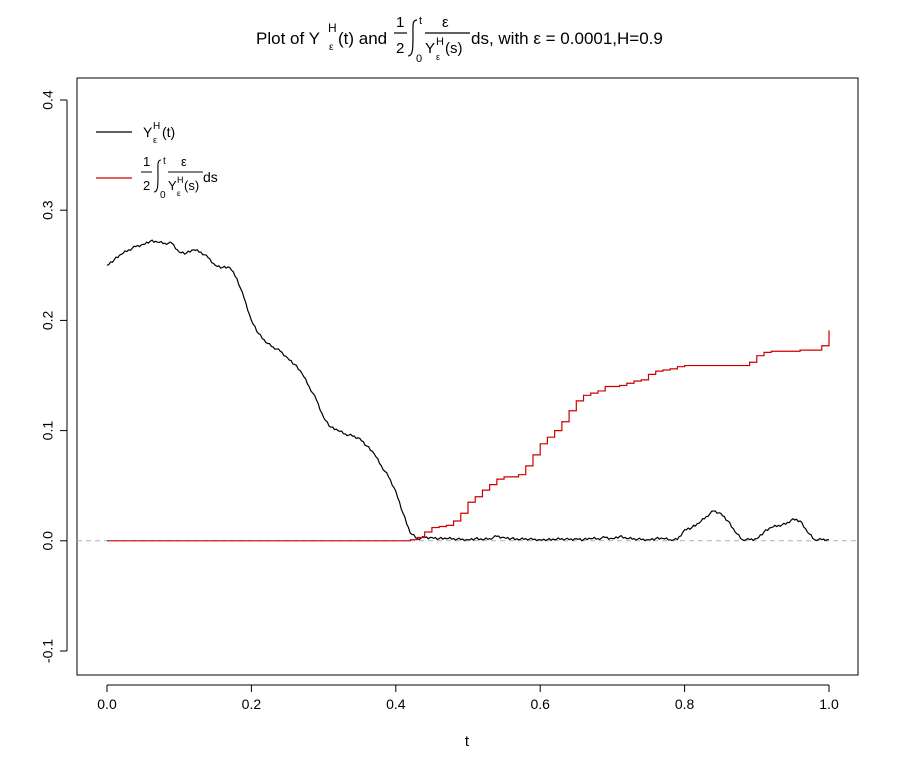 The width and height of the screenshot is (898, 770). I want to click on x-tick-label: 0.0, so click(107, 704).